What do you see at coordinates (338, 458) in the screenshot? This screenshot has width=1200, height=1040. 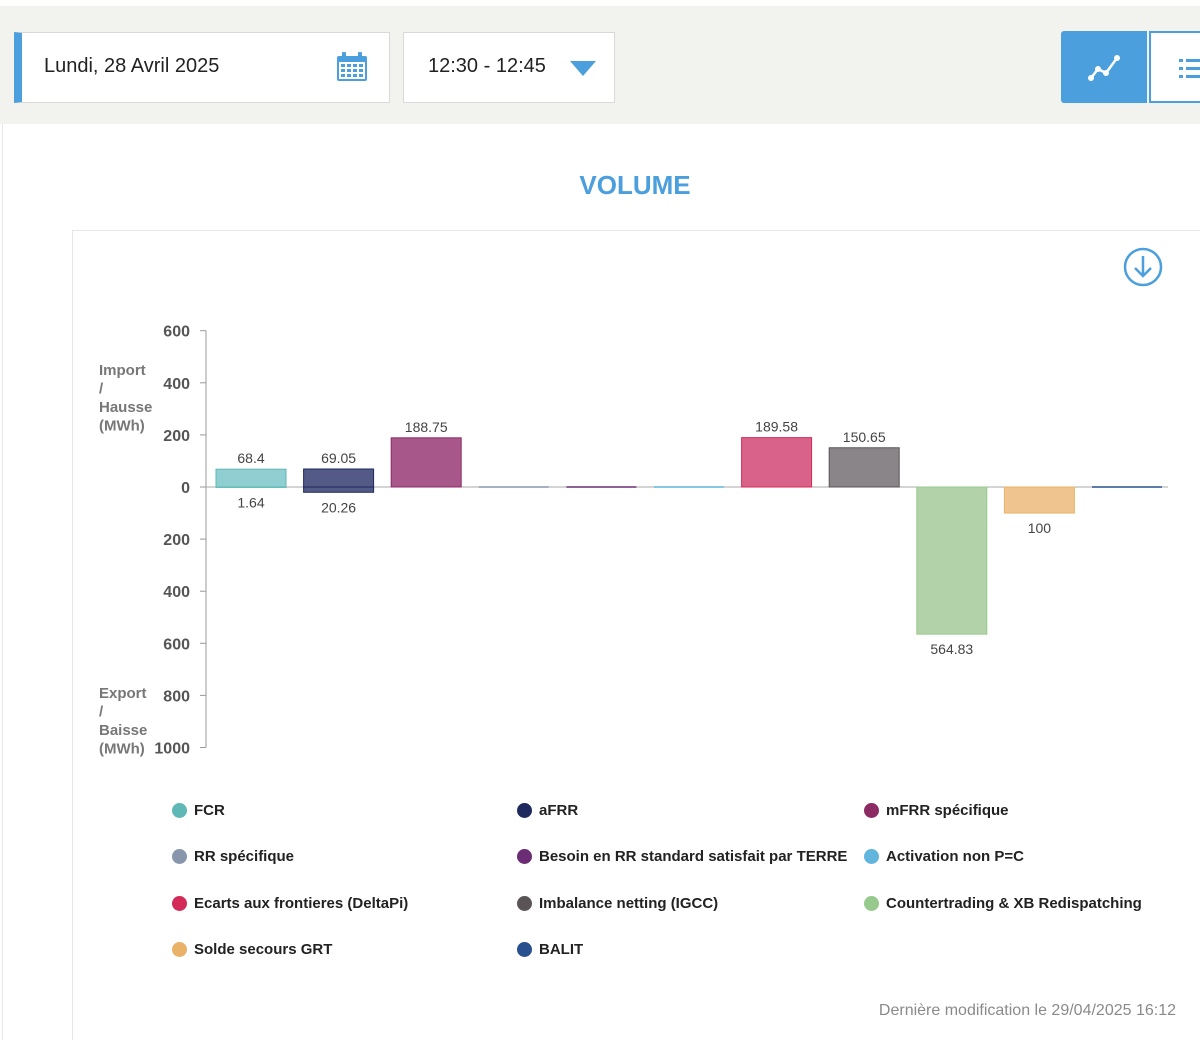 I see `data-label-positive: 69.05` at bounding box center [338, 458].